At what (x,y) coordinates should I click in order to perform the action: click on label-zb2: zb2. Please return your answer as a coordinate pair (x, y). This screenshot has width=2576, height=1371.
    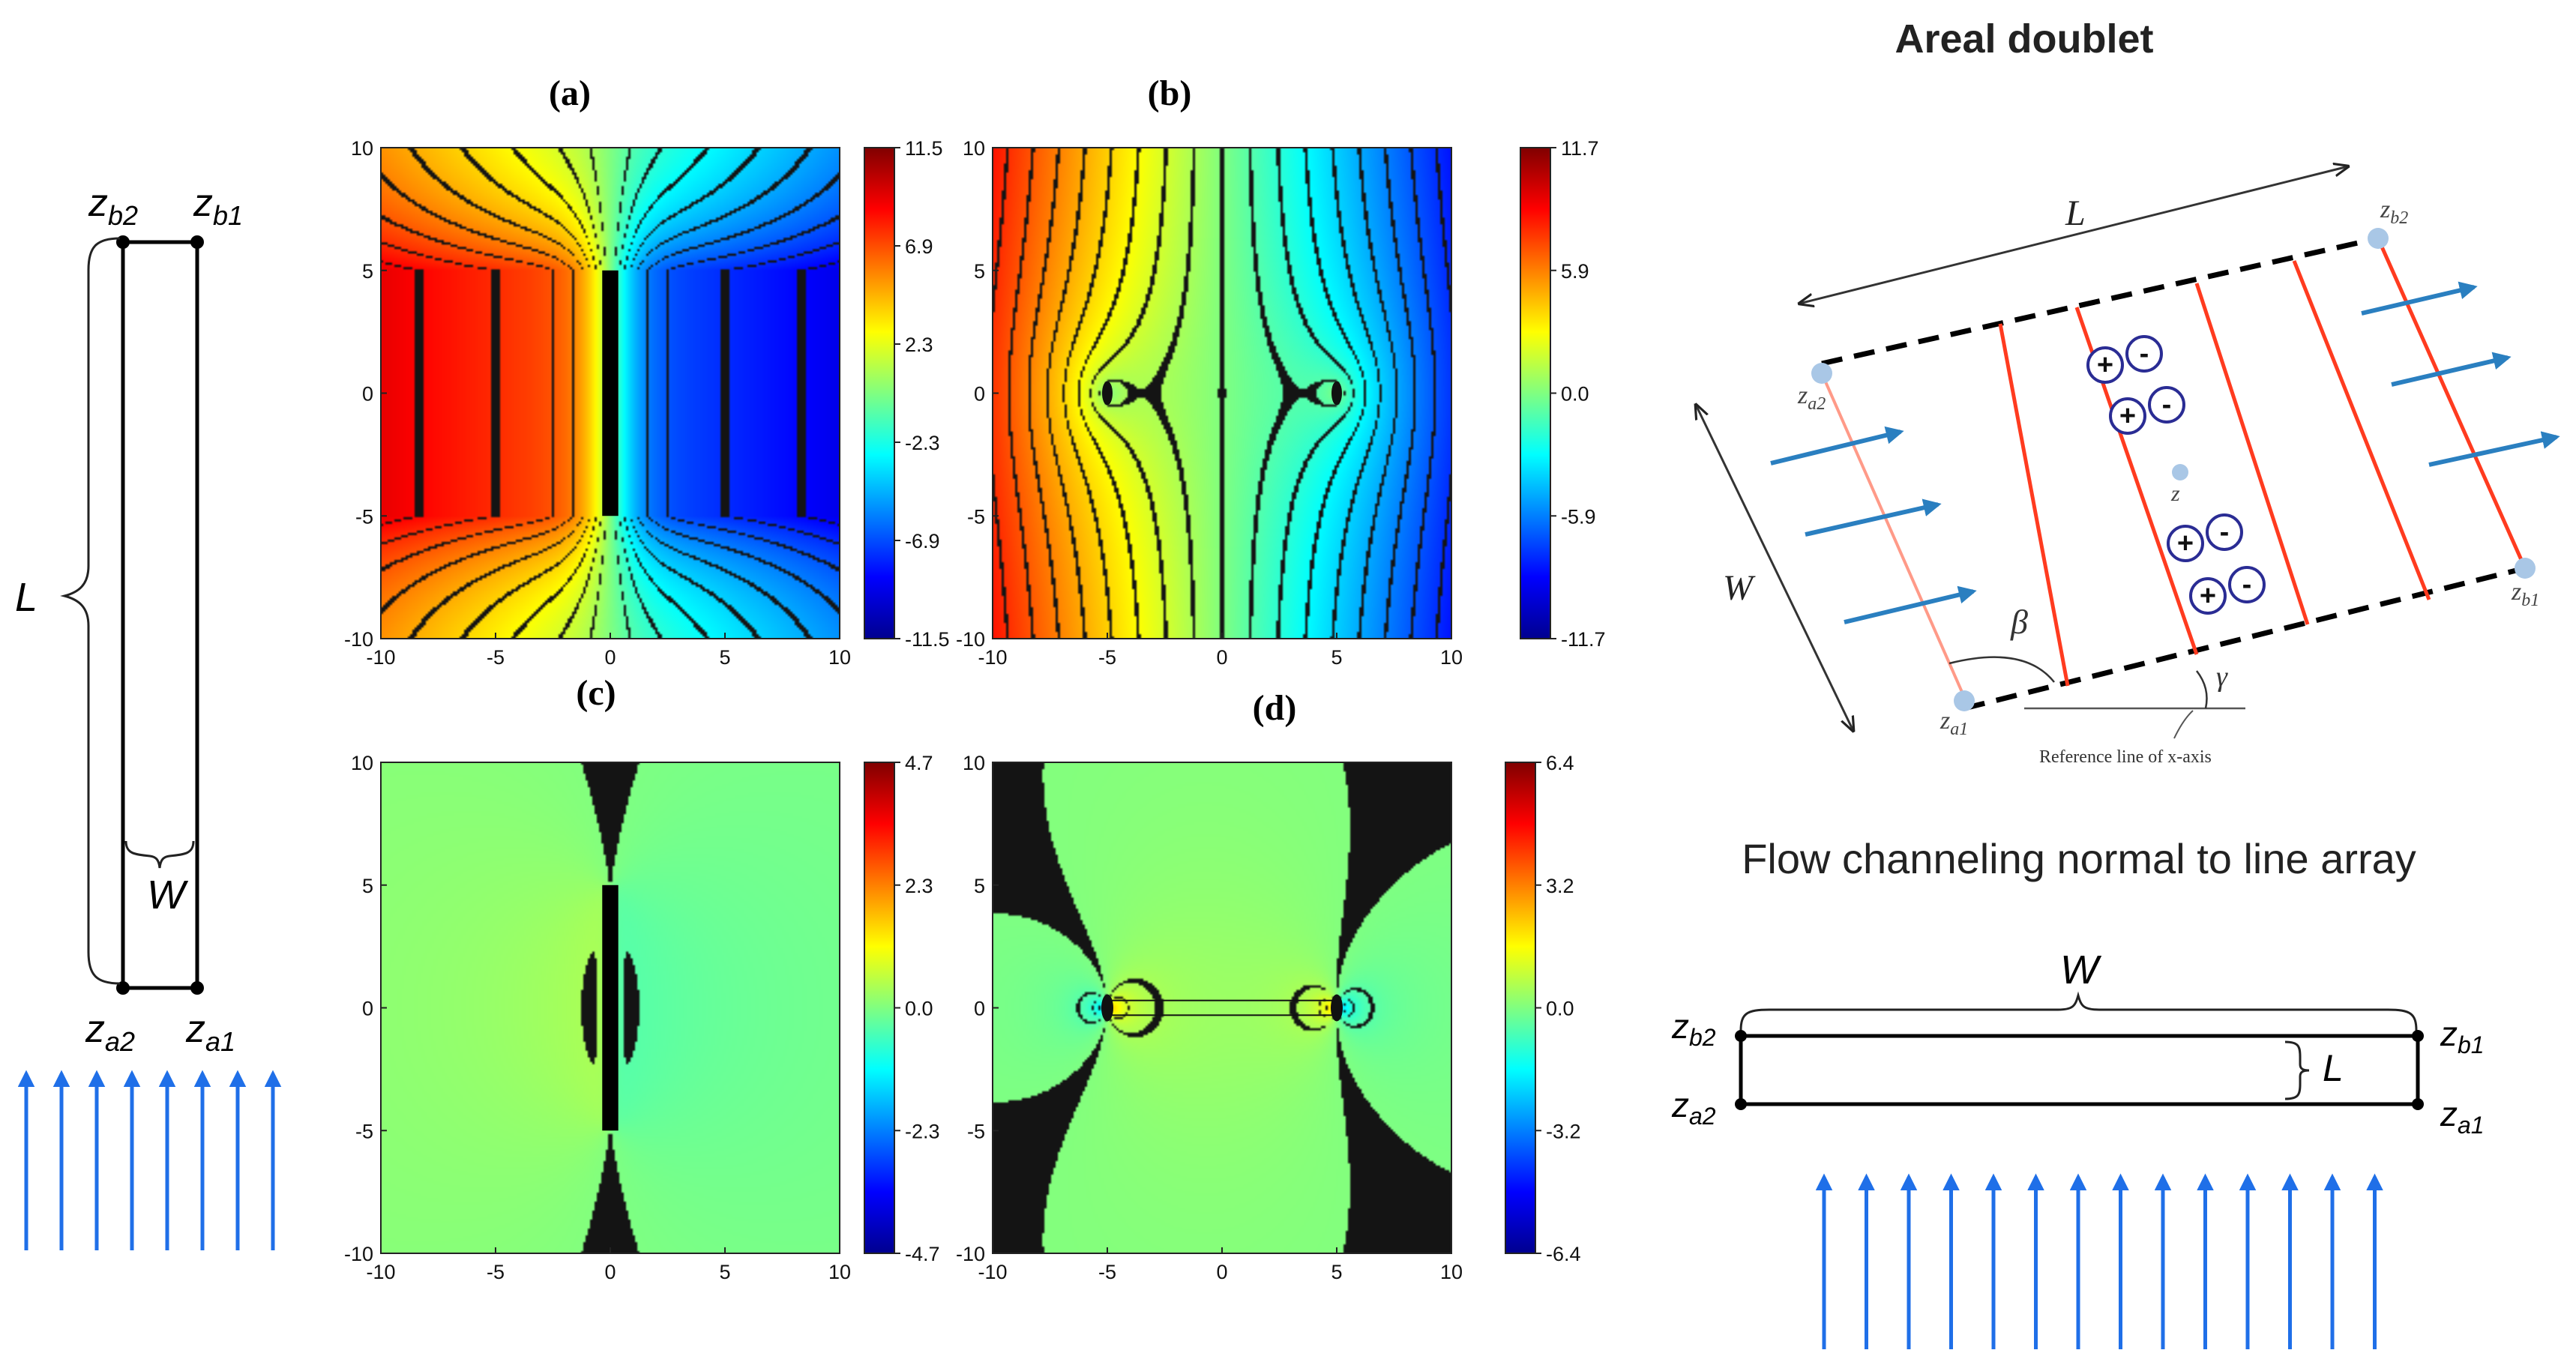
    Looking at the image, I should click on (113, 206).